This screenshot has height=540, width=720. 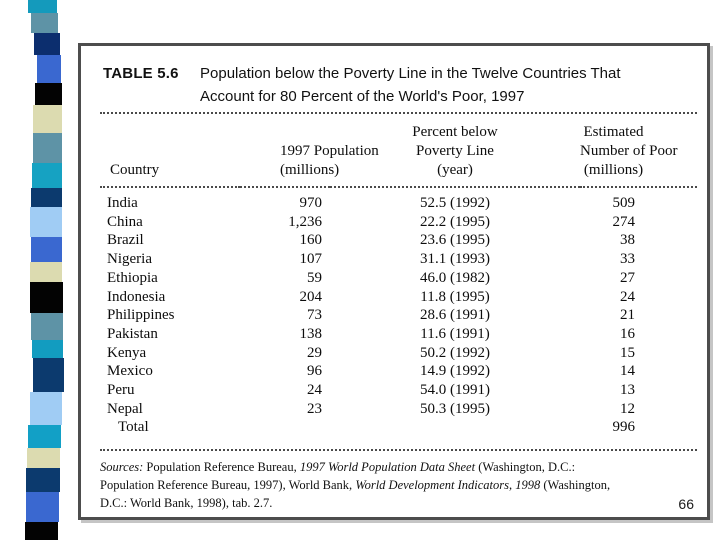 What do you see at coordinates (455, 352) in the screenshot?
I see `cell-percent: 50.2 (1992)` at bounding box center [455, 352].